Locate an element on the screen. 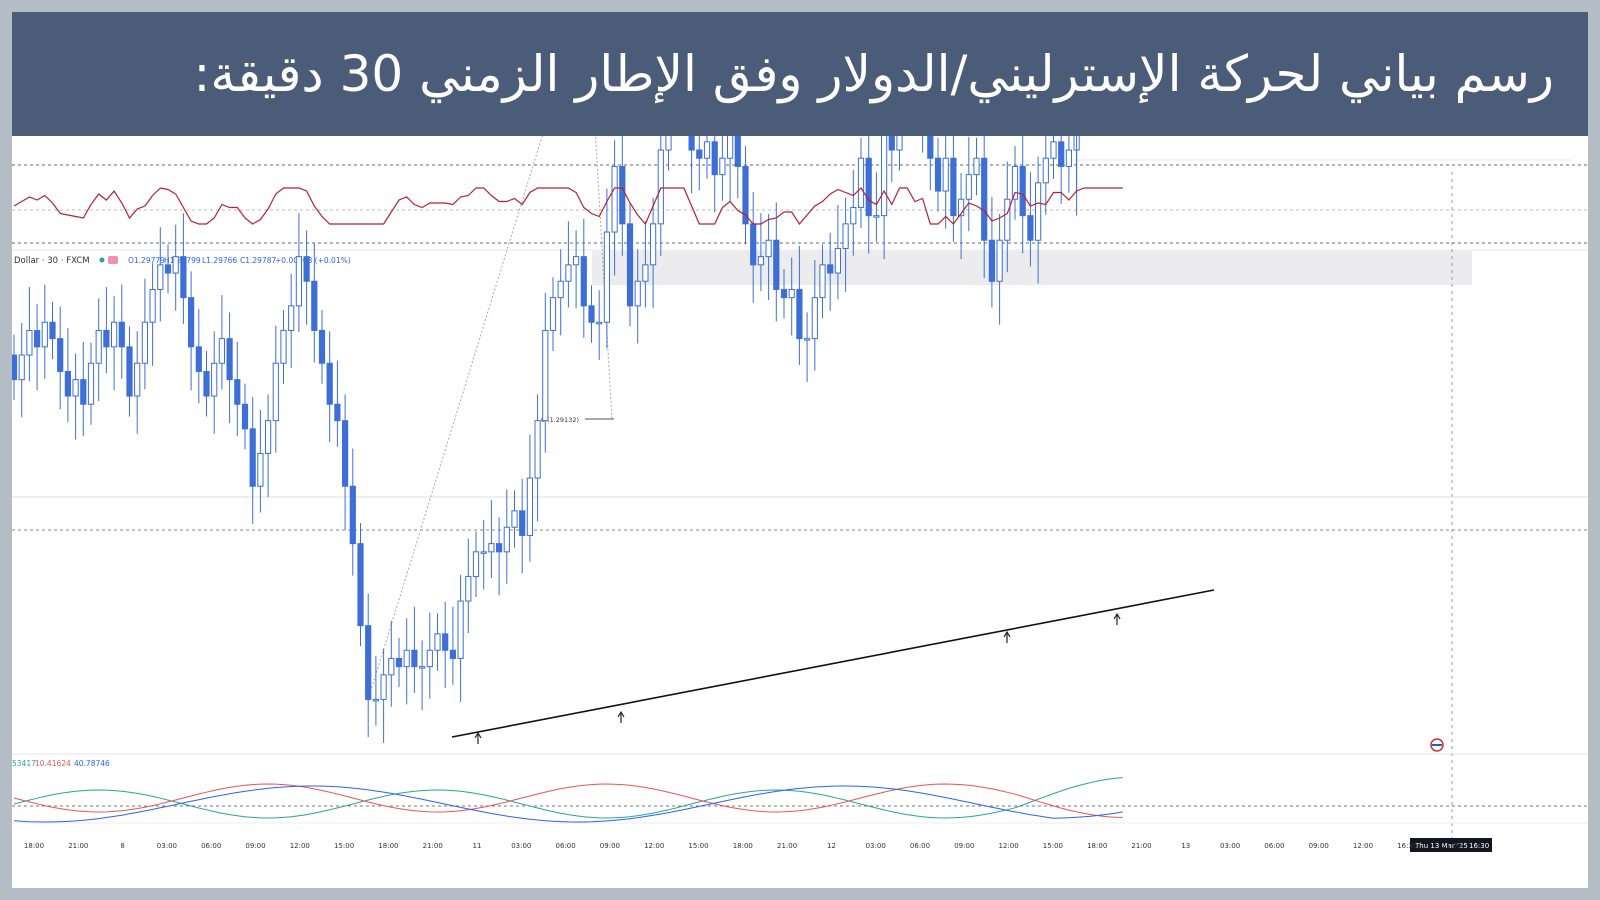 This screenshot has height=900, width=1600. flag-badge-icon is located at coordinates (113, 260).